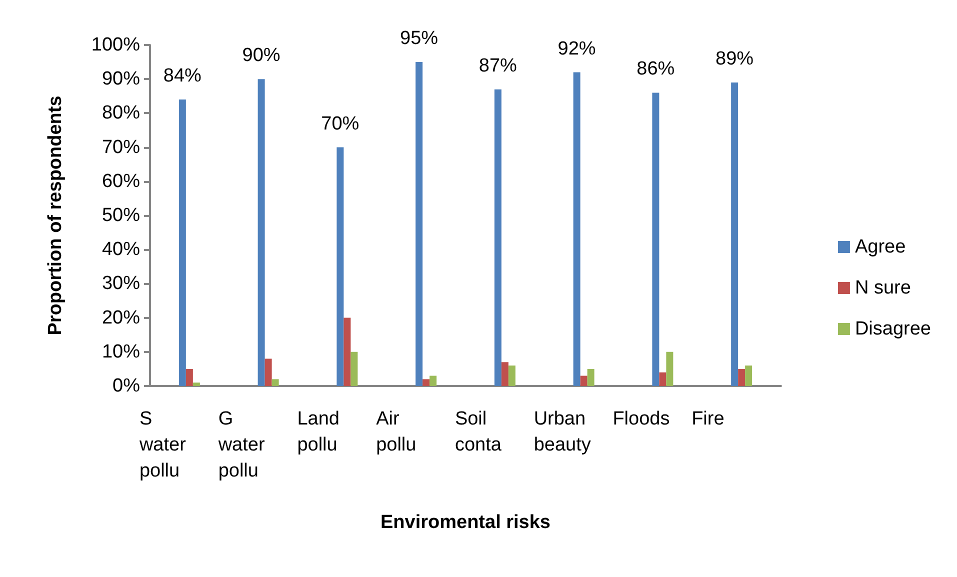 Image resolution: width=957 pixels, height=577 pixels. Describe the element at coordinates (241, 445) in the screenshot. I see `x-tick-label: G water pollu` at that location.